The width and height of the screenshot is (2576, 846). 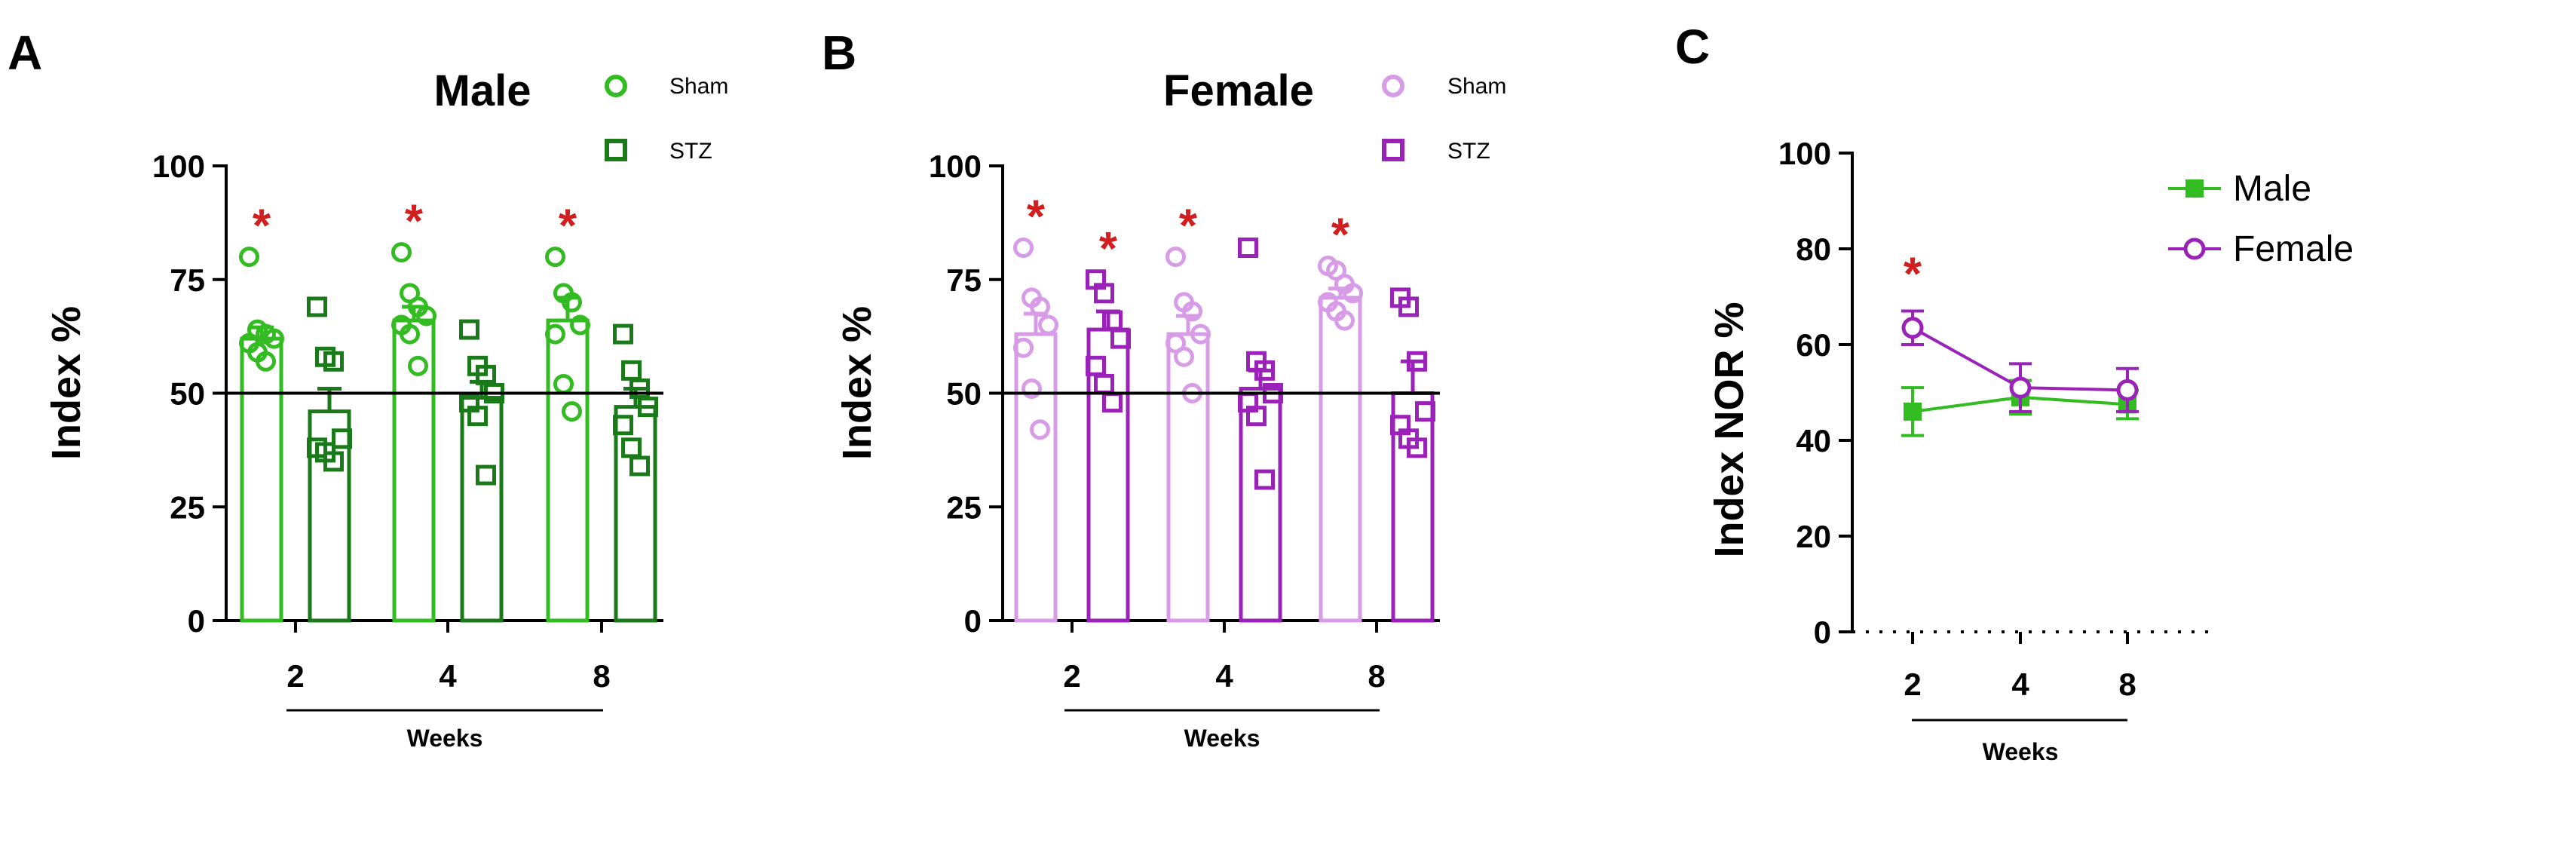 What do you see at coordinates (1804, 393) in the screenshot?
I see `panel-c-y-ticks: 0 20 40 60 80 100` at bounding box center [1804, 393].